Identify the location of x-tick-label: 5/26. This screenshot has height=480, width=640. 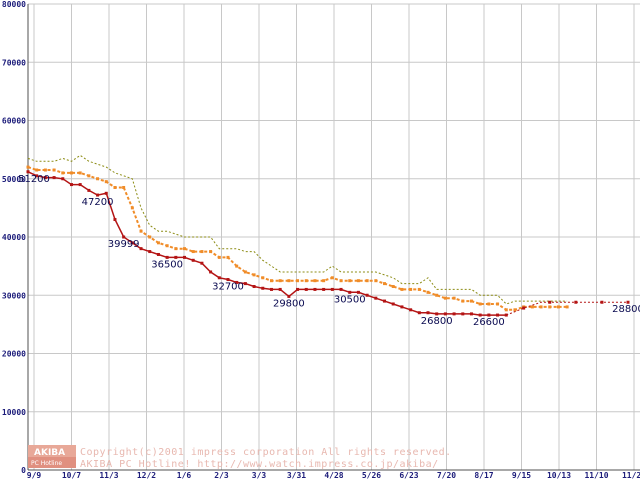
(371, 475).